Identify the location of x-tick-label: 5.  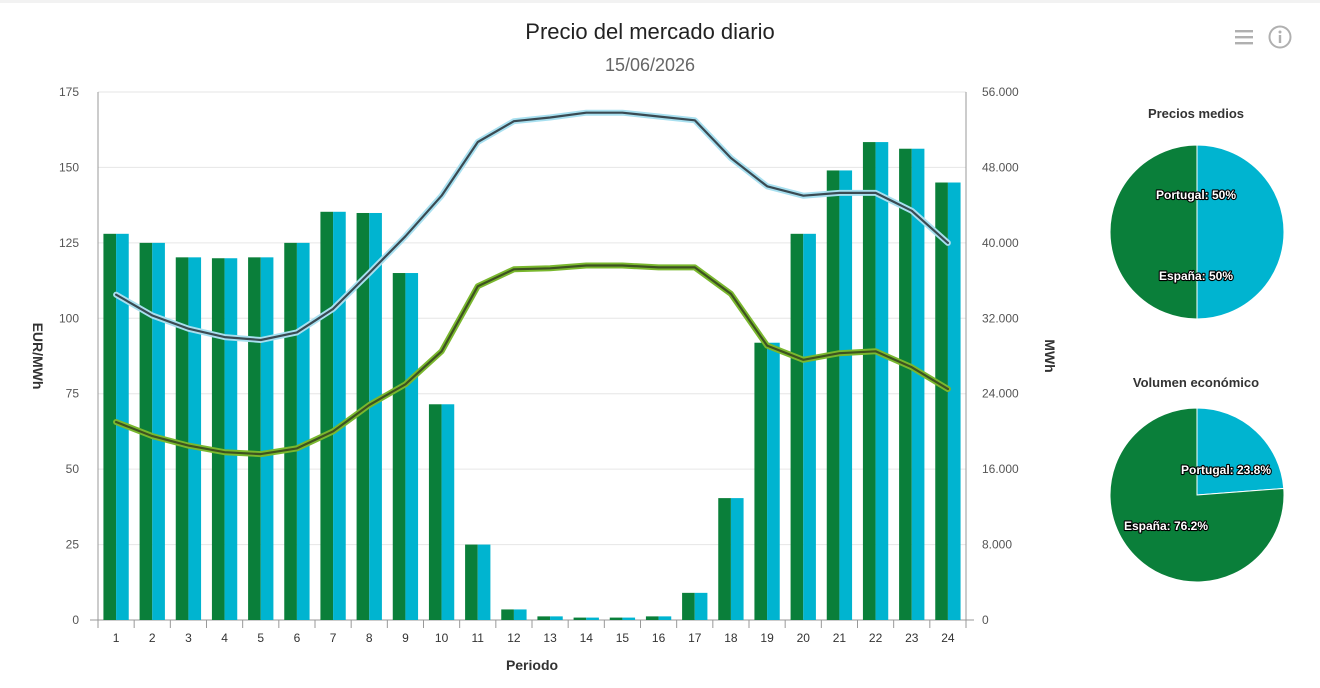
(260, 638).